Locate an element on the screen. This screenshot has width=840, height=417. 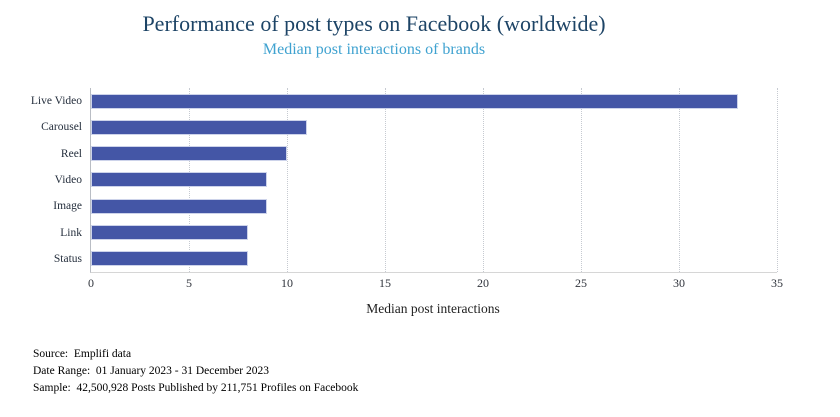
category-label: Carousel is located at coordinates (61, 127).